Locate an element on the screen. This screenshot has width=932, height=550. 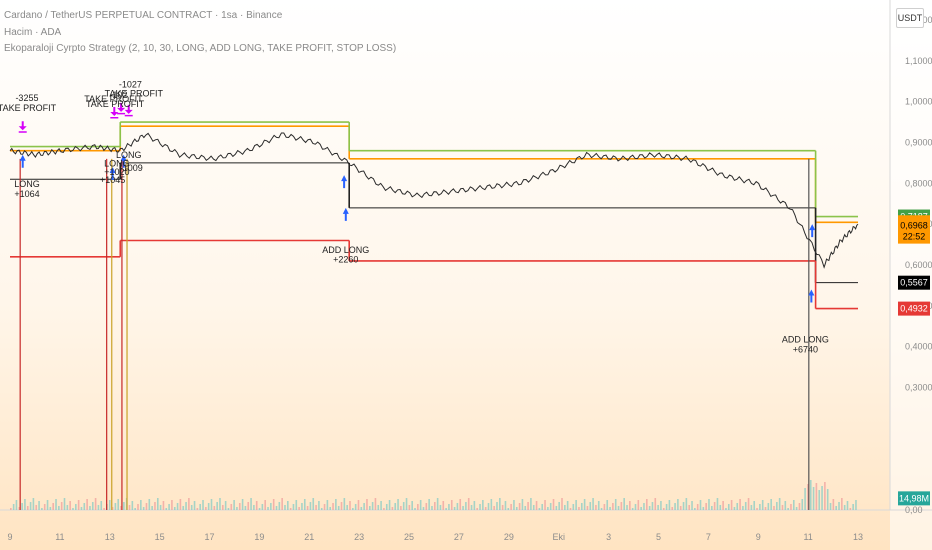
volume-indicator-label: Hacim · ADA is located at coordinates (33, 32).